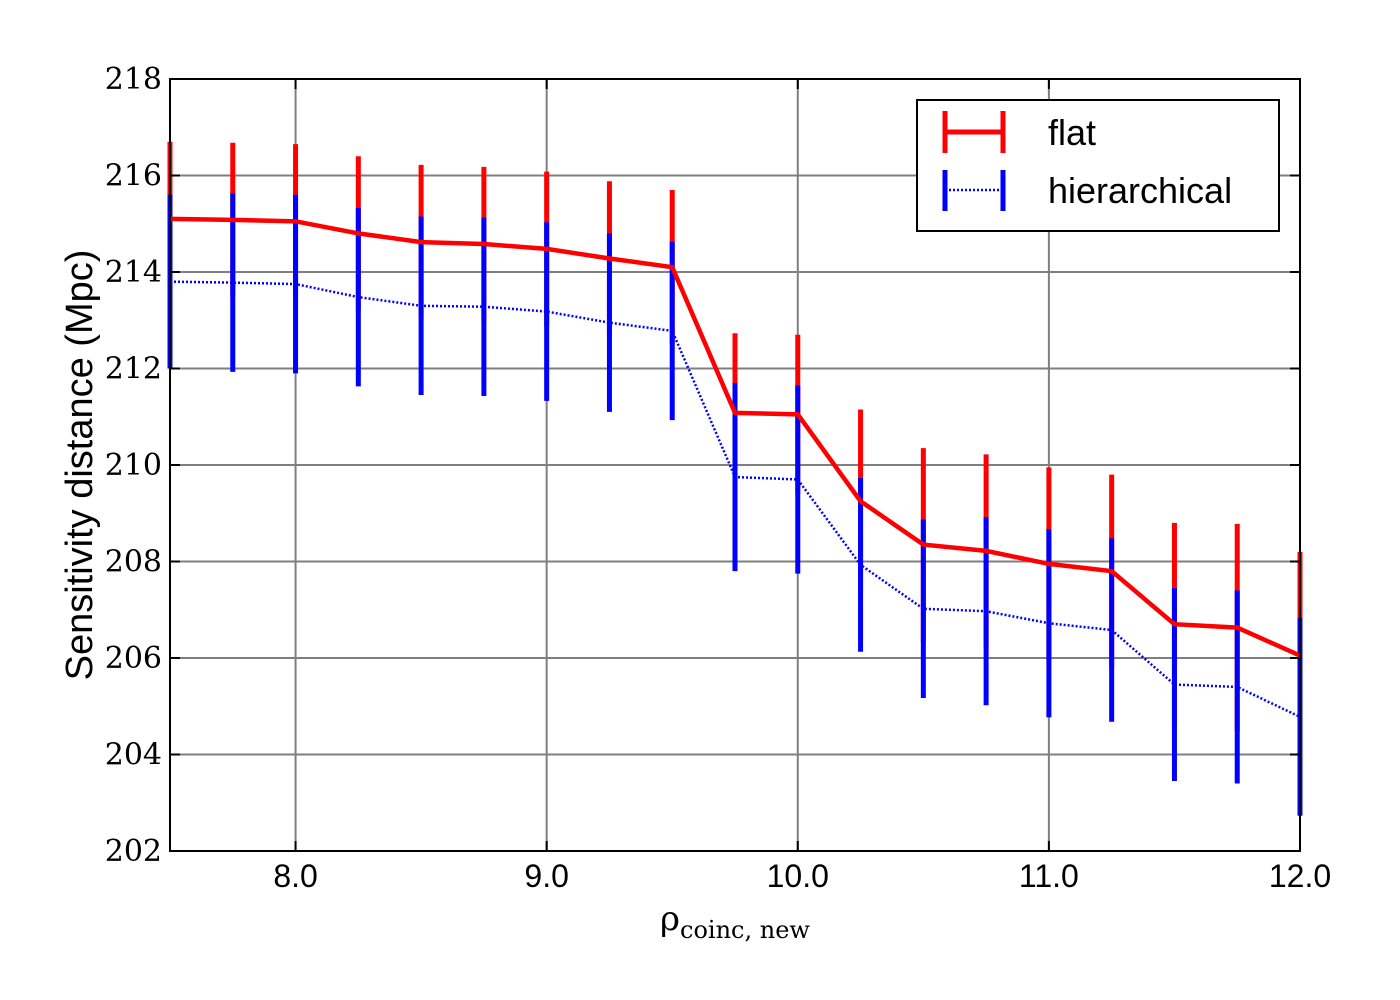 The image size is (1400, 1000). What do you see at coordinates (133, 851) in the screenshot?
I see `y-tick-label: 202` at bounding box center [133, 851].